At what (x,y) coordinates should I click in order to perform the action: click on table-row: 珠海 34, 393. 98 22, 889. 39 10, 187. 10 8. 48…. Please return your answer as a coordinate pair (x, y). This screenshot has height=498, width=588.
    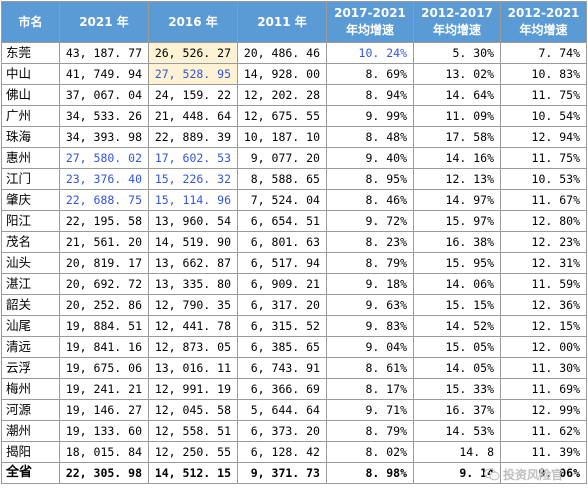
    Looking at the image, I should click on (294, 137).